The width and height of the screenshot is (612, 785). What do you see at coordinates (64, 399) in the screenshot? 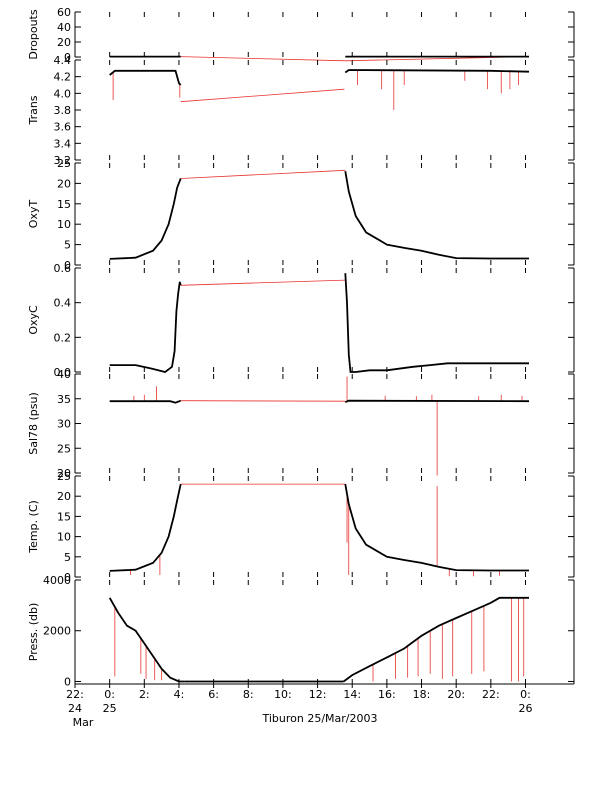
I see `y-tick-label: 35` at bounding box center [64, 399].